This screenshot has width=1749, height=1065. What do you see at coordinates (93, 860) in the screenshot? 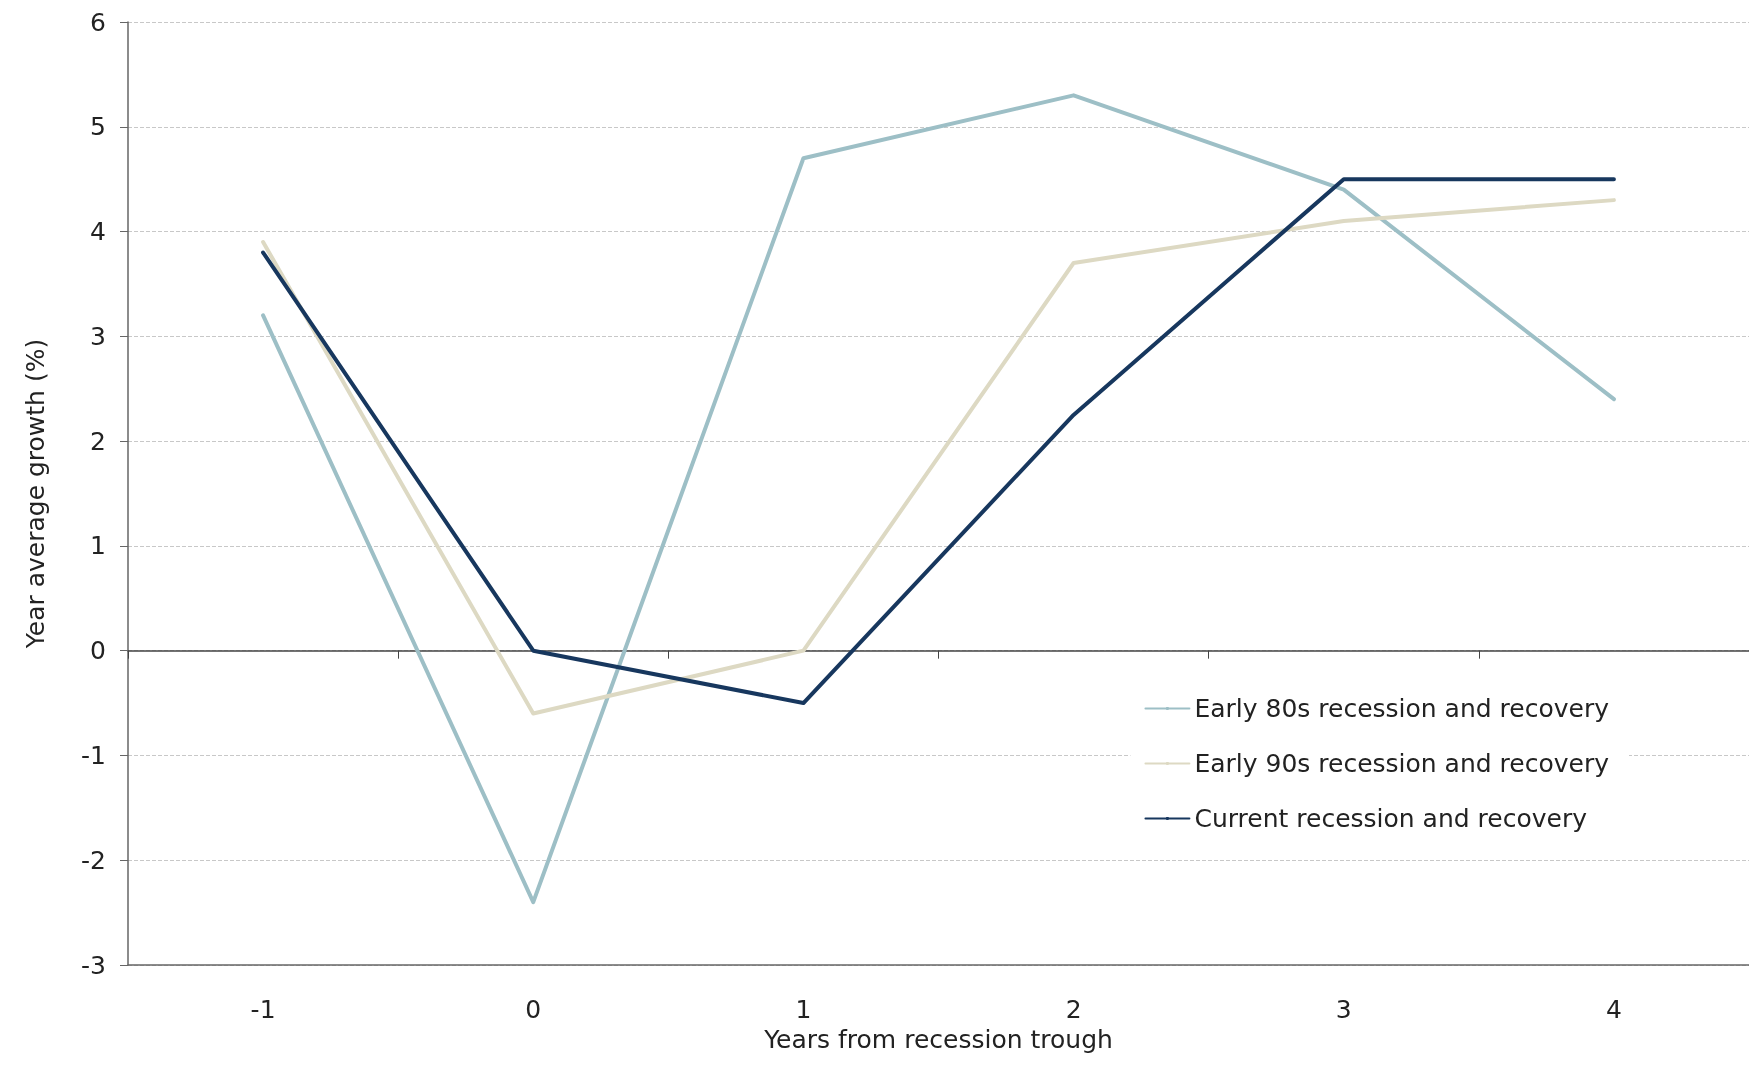
I see `y-tick-label: -2` at bounding box center [93, 860].